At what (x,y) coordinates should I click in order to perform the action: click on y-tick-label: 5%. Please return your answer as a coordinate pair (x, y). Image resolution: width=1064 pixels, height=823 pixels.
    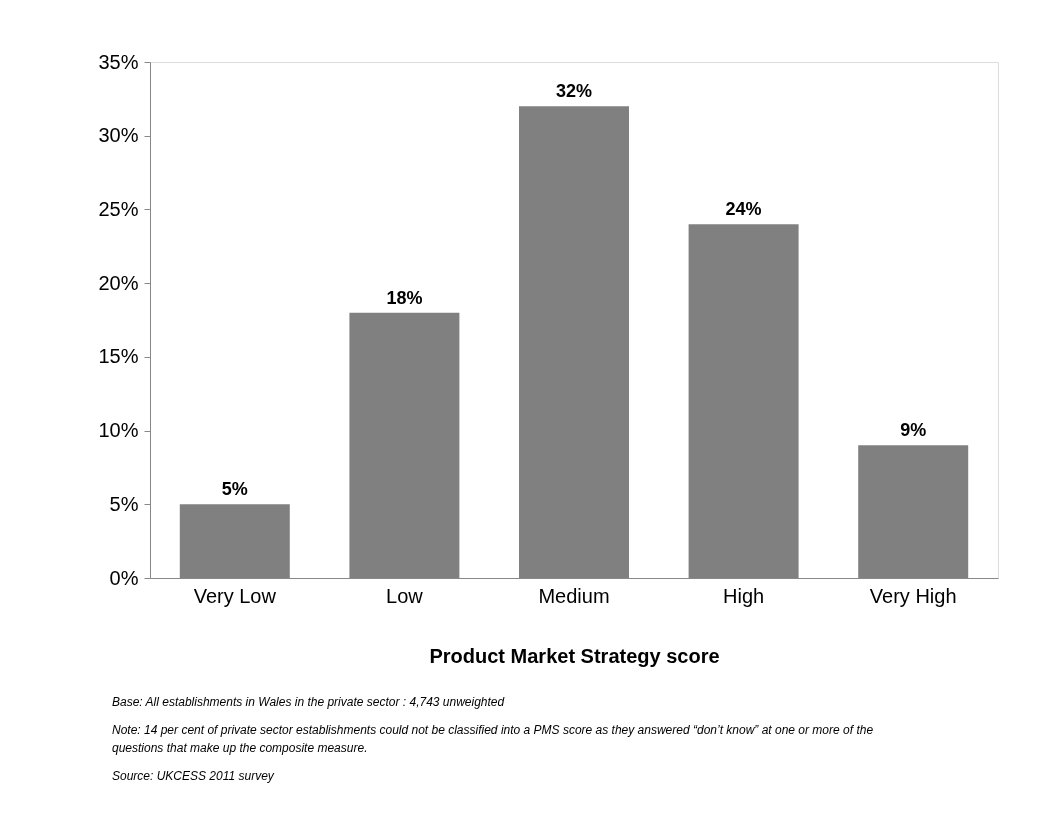
    Looking at the image, I should click on (124, 503).